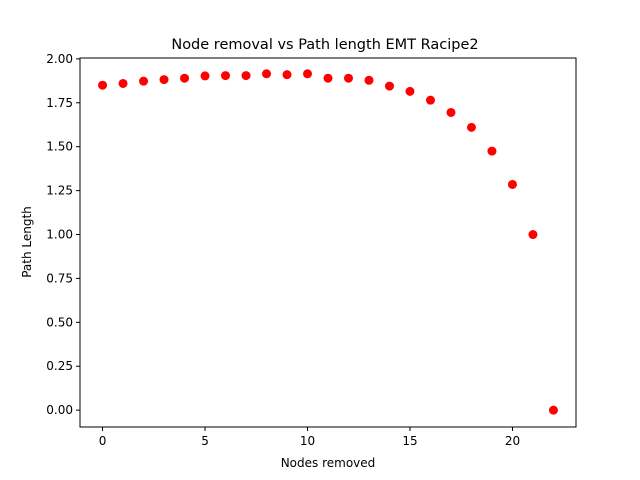 Image resolution: width=640 pixels, height=480 pixels. What do you see at coordinates (59, 410) in the screenshot?
I see `y-tick-label: 0.00` at bounding box center [59, 410].